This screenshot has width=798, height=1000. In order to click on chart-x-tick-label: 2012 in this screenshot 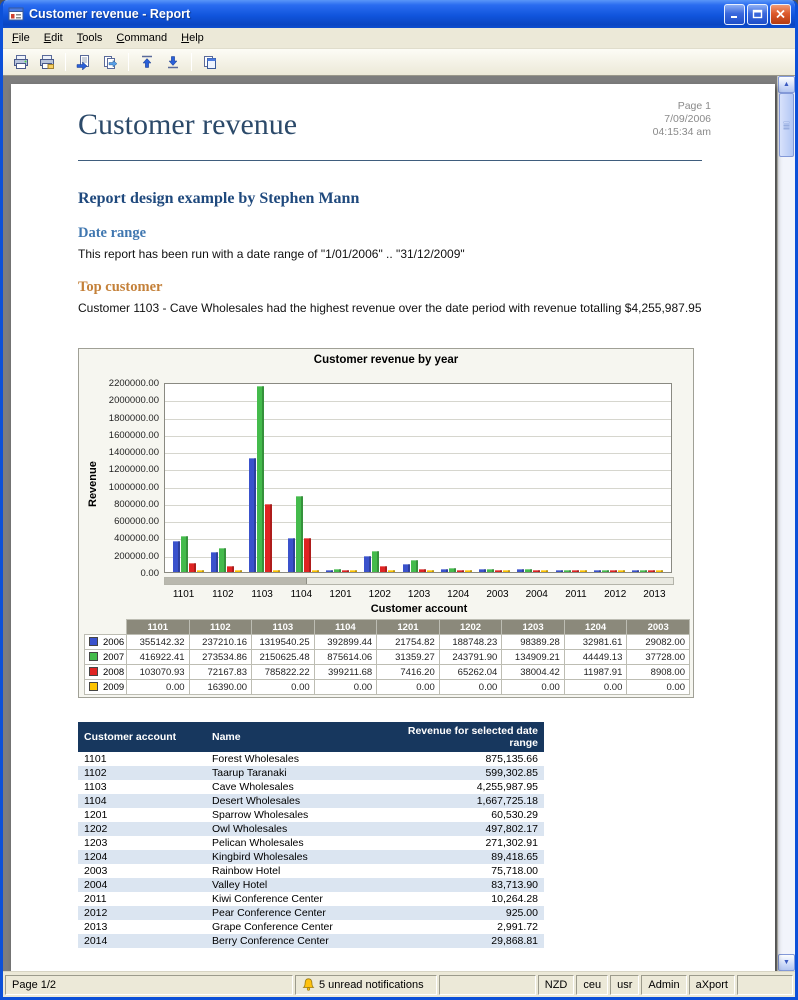, I will do `click(615, 594)`.